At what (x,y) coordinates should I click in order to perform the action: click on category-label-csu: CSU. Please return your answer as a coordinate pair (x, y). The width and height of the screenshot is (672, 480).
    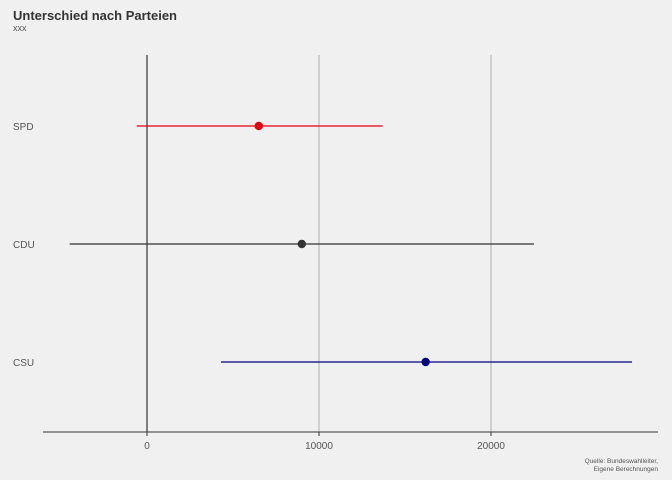
    Looking at the image, I should click on (23, 363).